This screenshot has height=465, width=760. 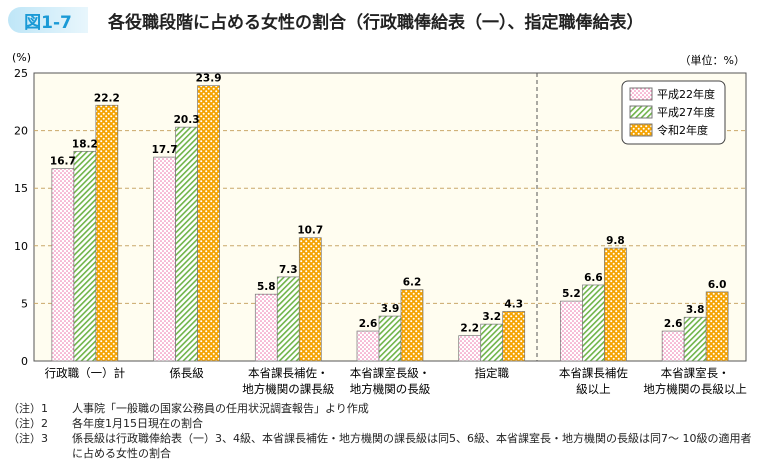 What do you see at coordinates (107, 98) in the screenshot?
I see `data-label: 22.2` at bounding box center [107, 98].